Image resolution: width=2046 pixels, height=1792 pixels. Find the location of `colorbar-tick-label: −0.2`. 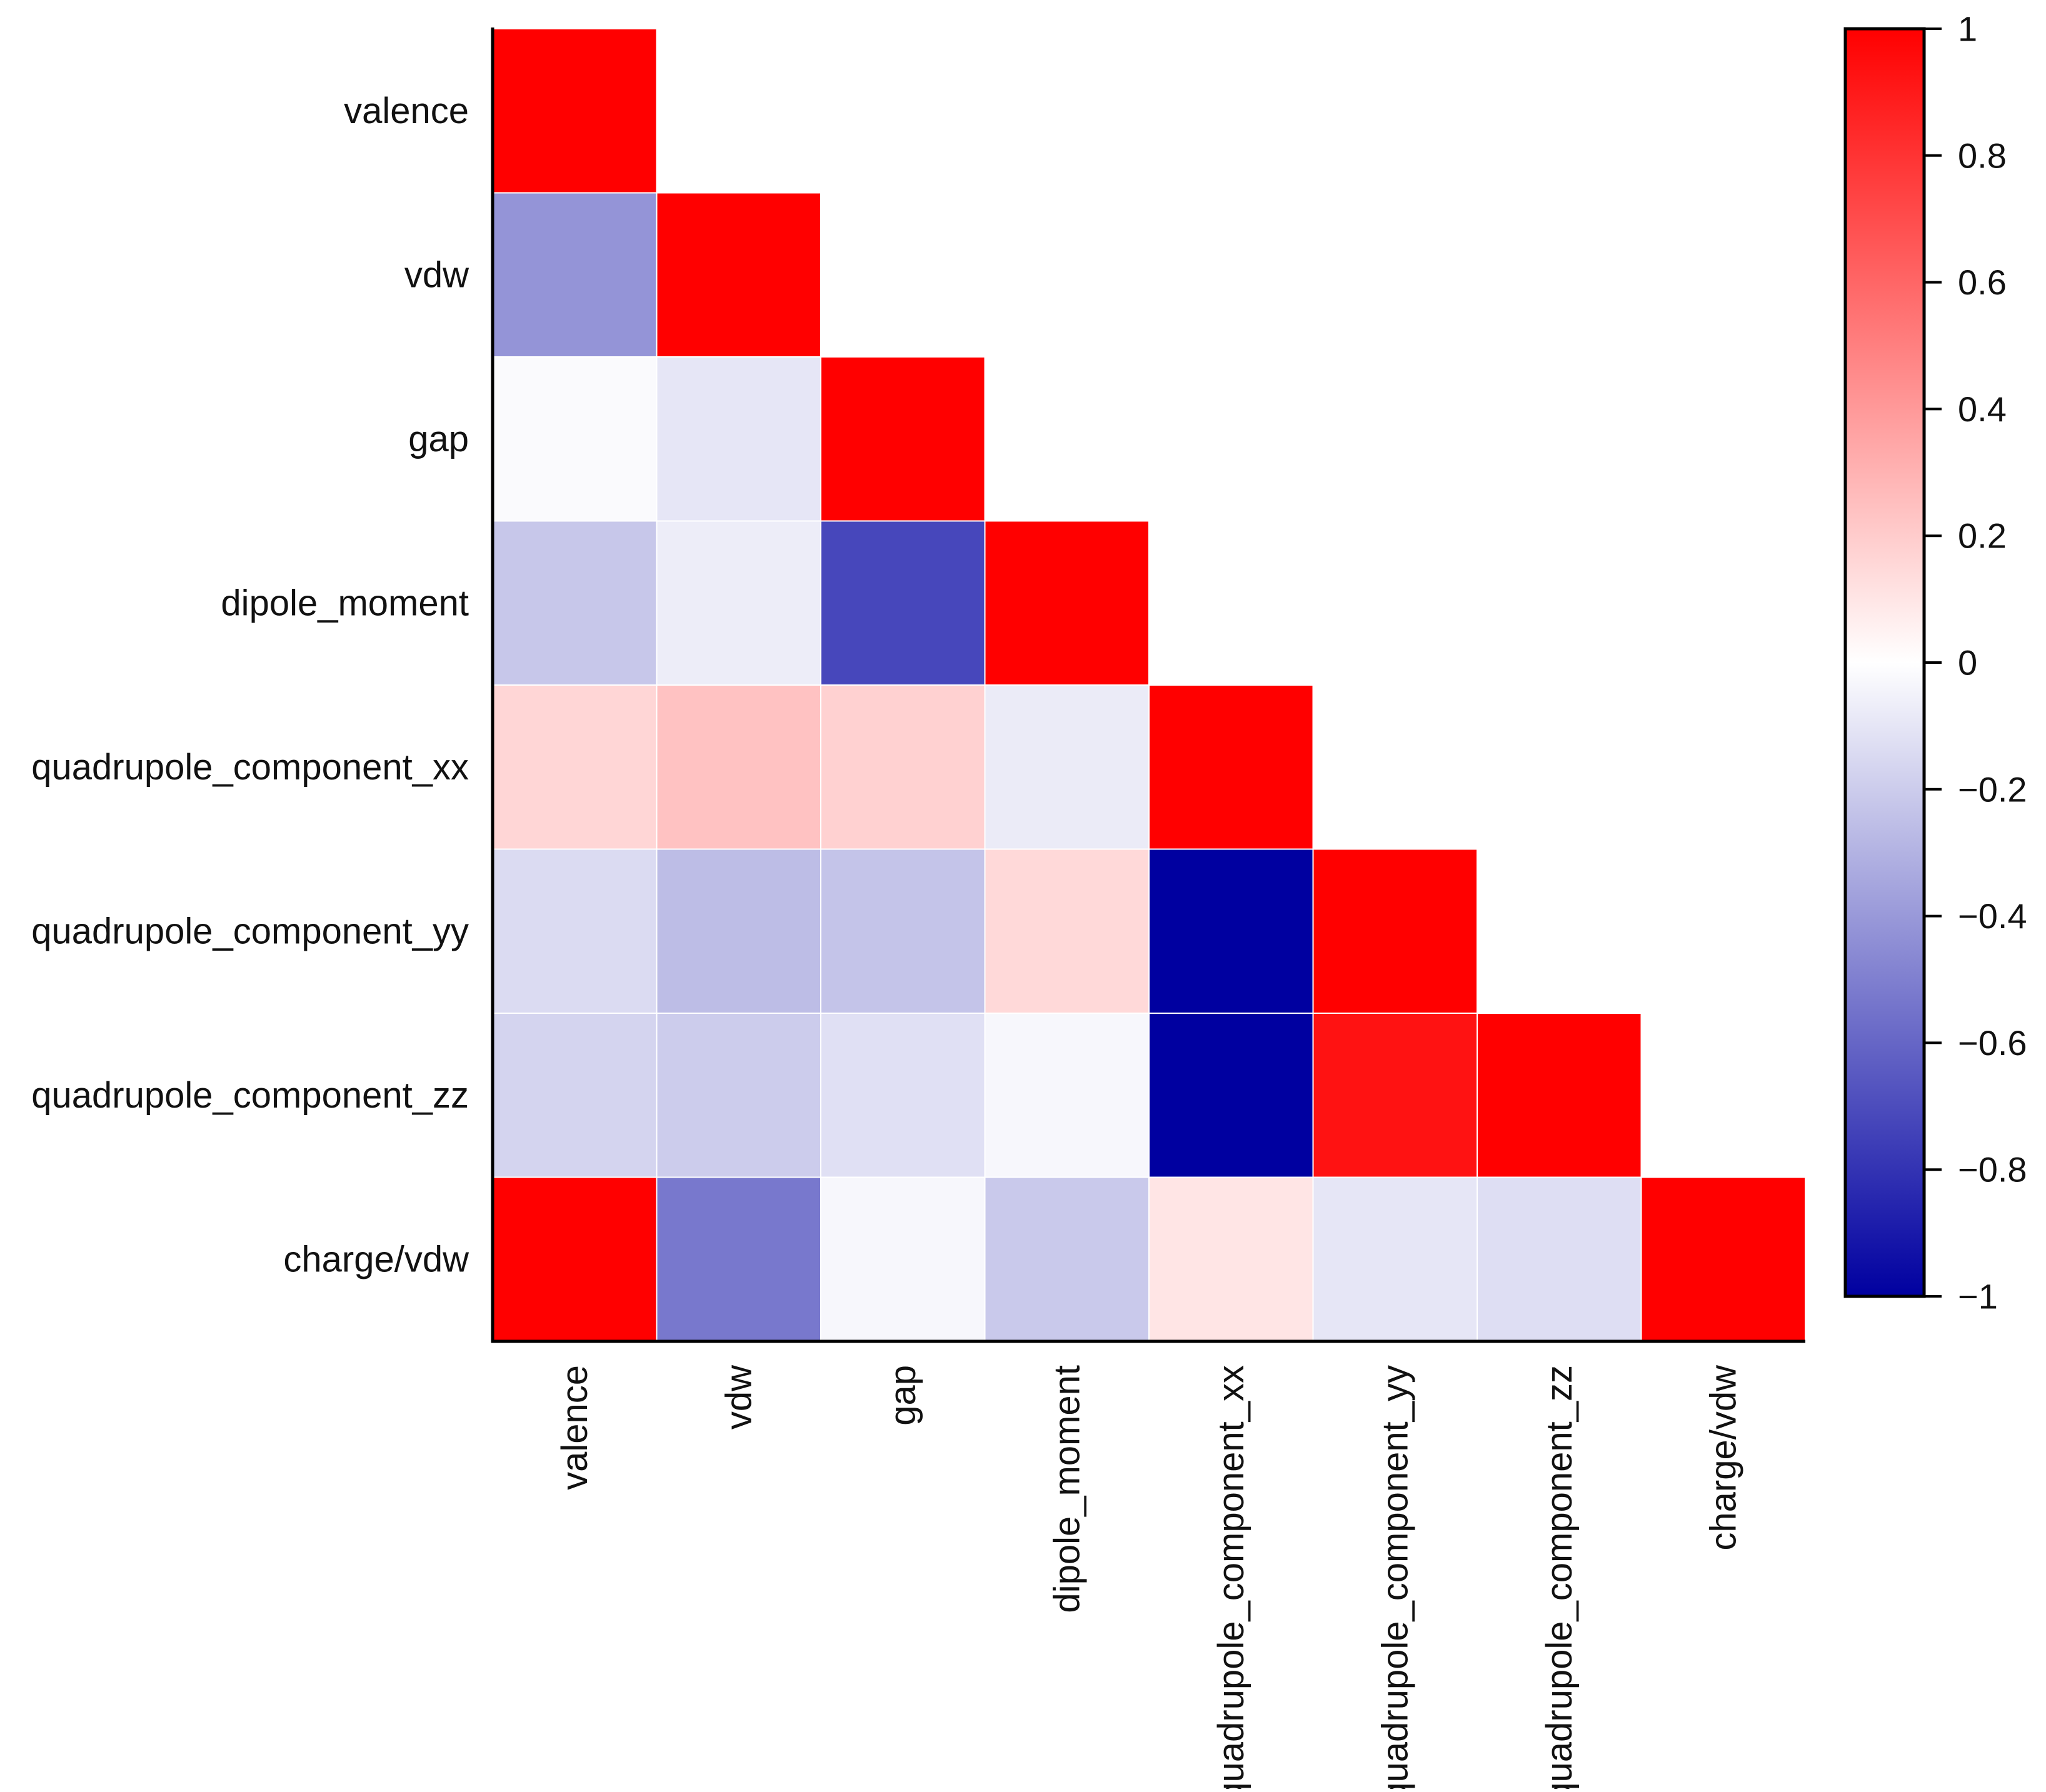

colorbar-tick-label: −0.2 is located at coordinates (1992, 789).